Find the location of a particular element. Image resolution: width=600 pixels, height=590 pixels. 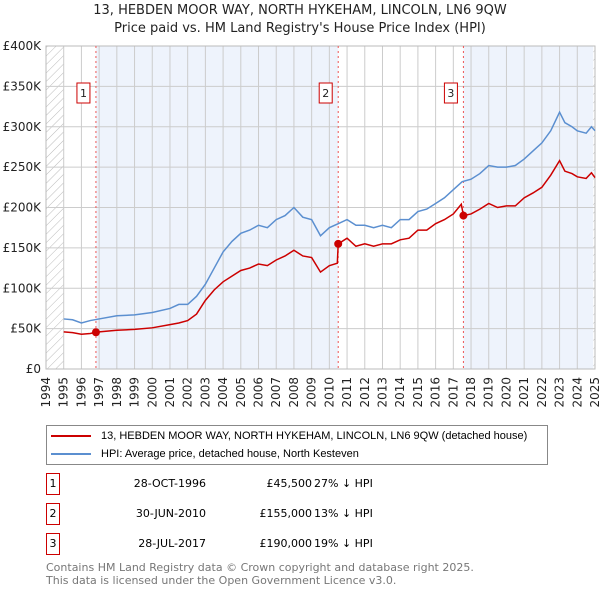

x-tick-label: 1997 is located at coordinates (99, 392).